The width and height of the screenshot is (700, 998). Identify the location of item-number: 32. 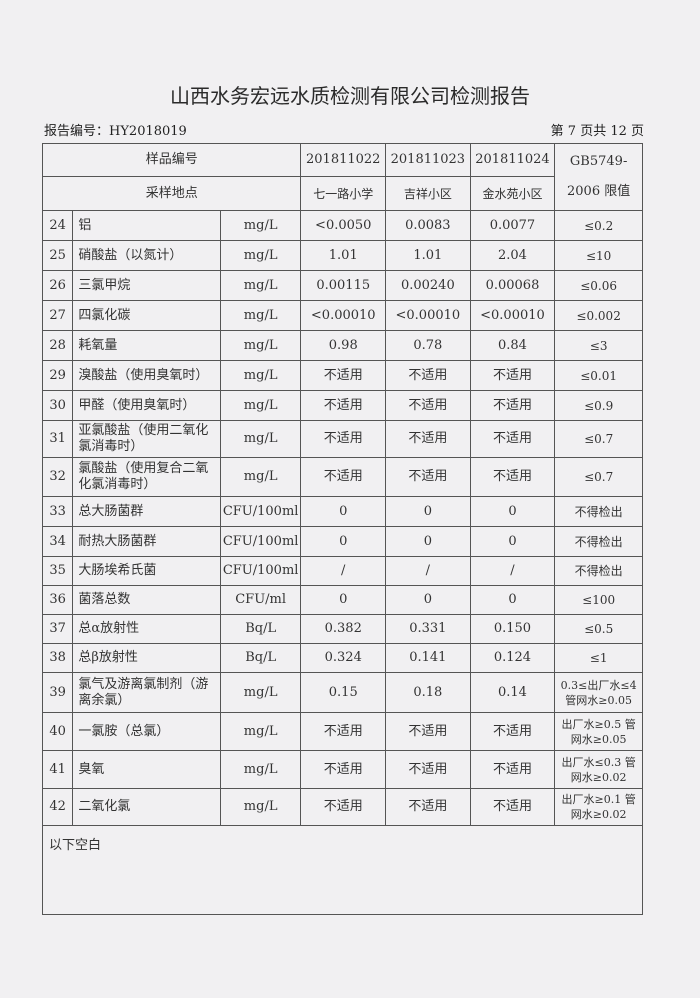
(57, 477).